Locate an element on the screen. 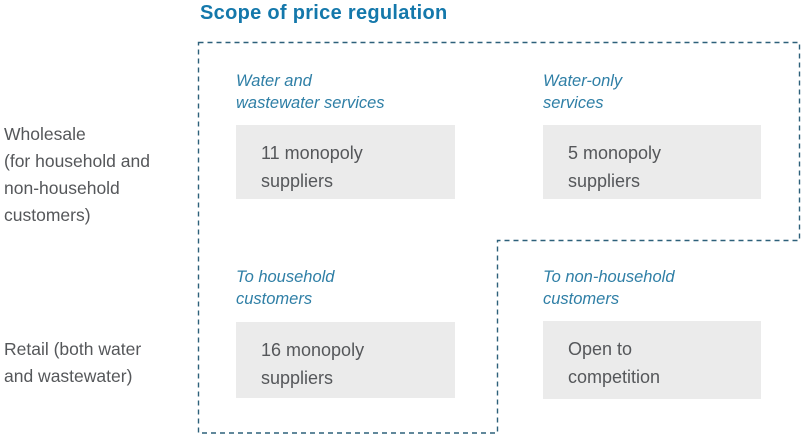 This screenshot has width=804, height=438. value-box-wholesale-water-and-wastewater: 11 monopoly suppliers is located at coordinates (345, 162).